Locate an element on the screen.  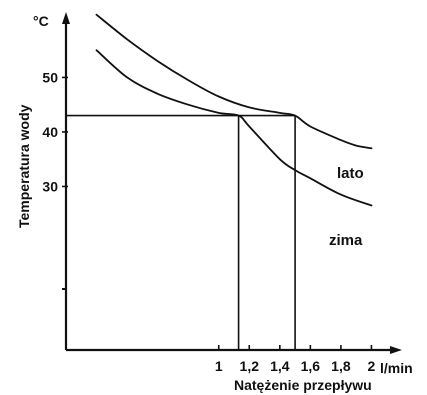
x-tick-label: 1,2 is located at coordinates (250, 366).